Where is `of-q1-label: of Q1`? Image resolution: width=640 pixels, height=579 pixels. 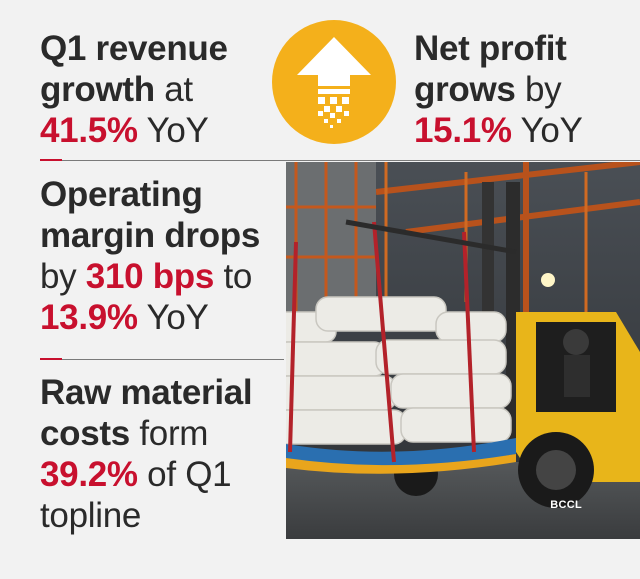 of-q1-label: of Q1 is located at coordinates (184, 474).